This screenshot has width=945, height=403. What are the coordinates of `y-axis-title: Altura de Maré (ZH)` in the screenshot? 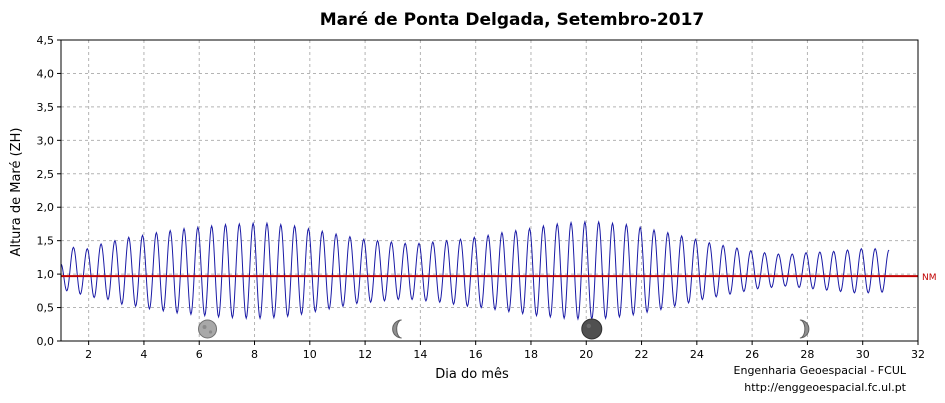 It's located at (16, 192).